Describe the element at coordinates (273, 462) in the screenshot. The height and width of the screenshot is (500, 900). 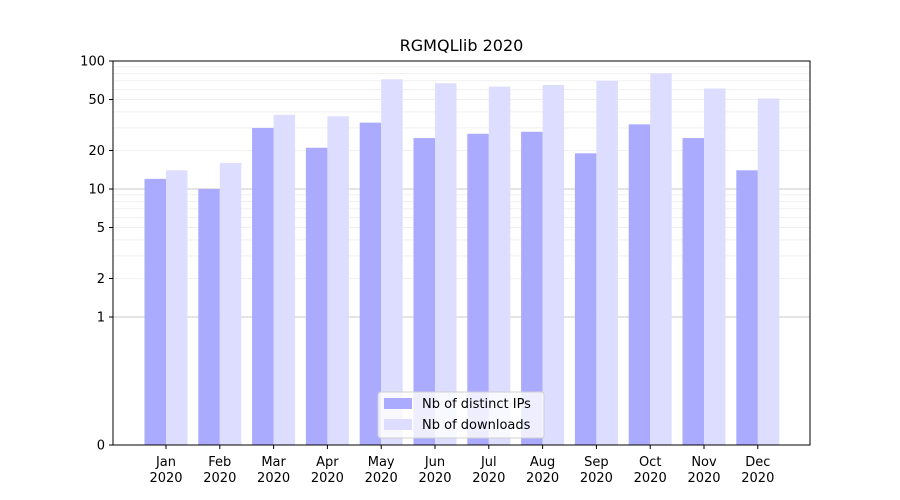
I see `x-tick-label-month: Mar` at that location.